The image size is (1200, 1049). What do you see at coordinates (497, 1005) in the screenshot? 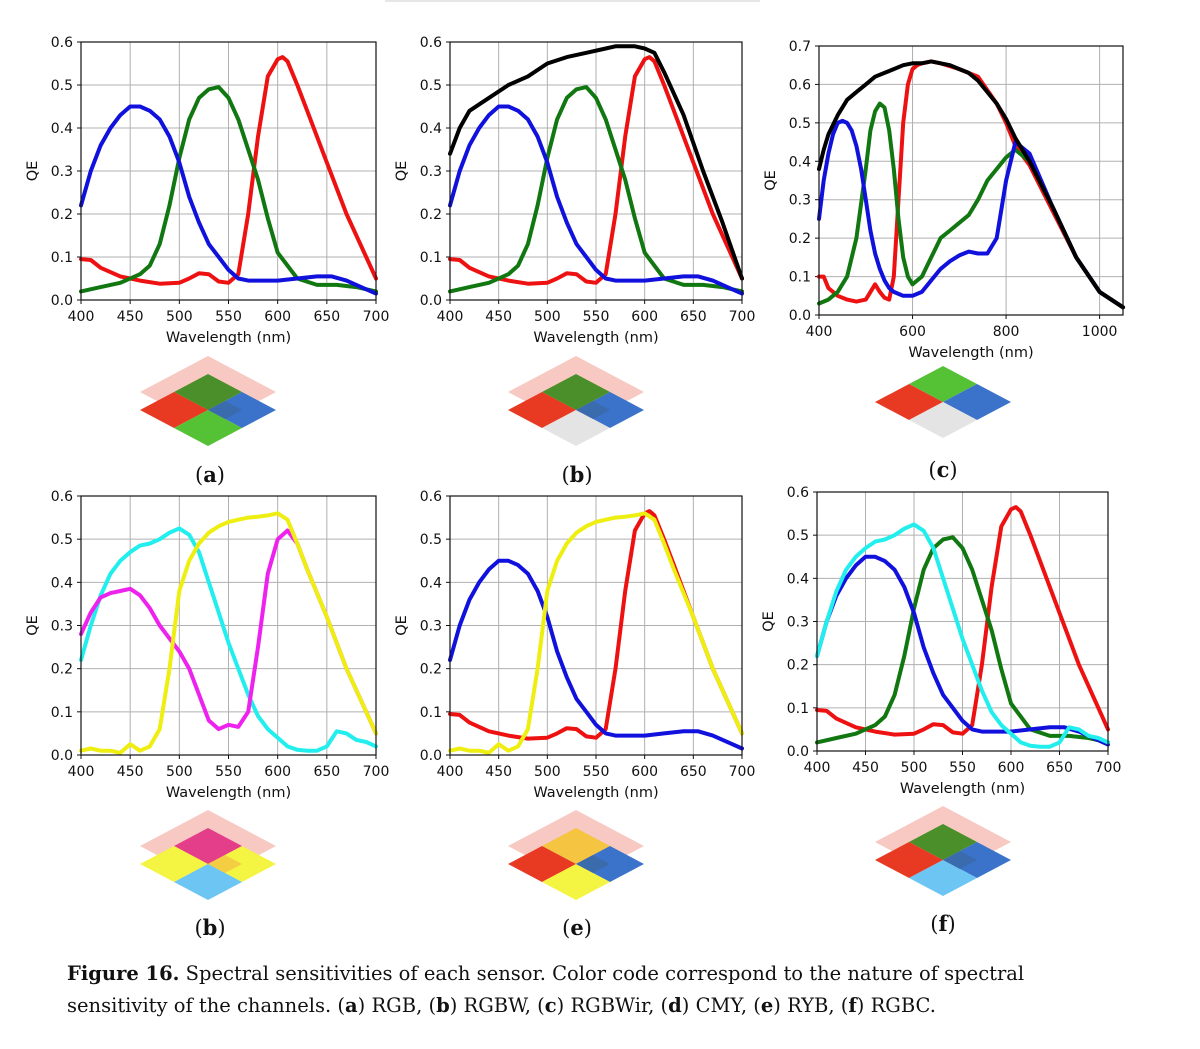
I see `caption-text-b: ) RGBW, (` at bounding box center [497, 1005].